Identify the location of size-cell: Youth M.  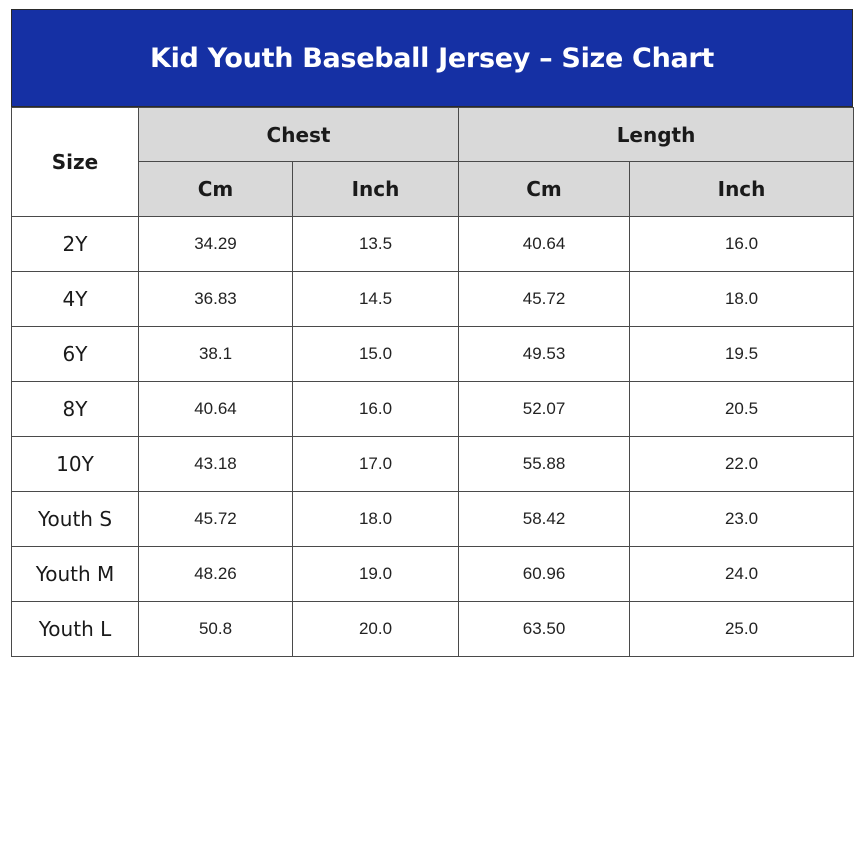
(75, 574).